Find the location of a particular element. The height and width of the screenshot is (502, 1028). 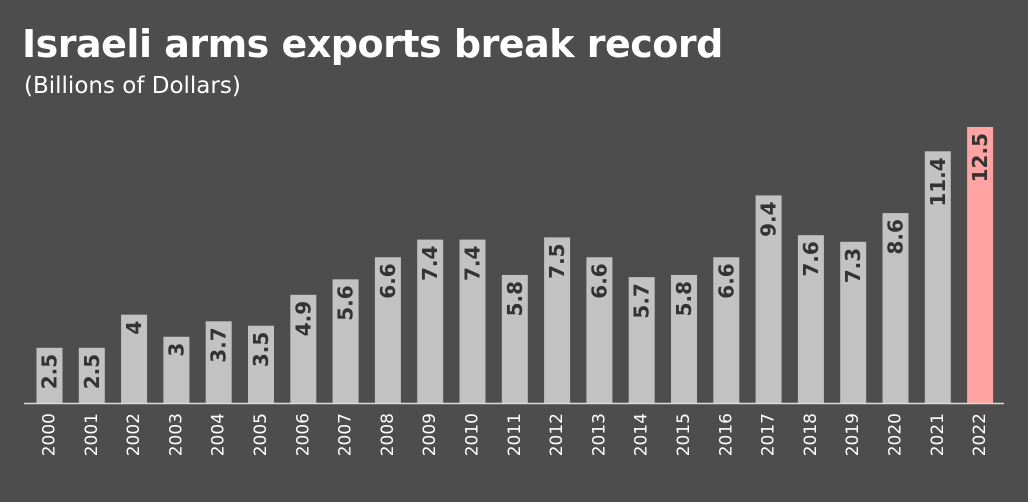

bar-2021 is located at coordinates (937, 277).